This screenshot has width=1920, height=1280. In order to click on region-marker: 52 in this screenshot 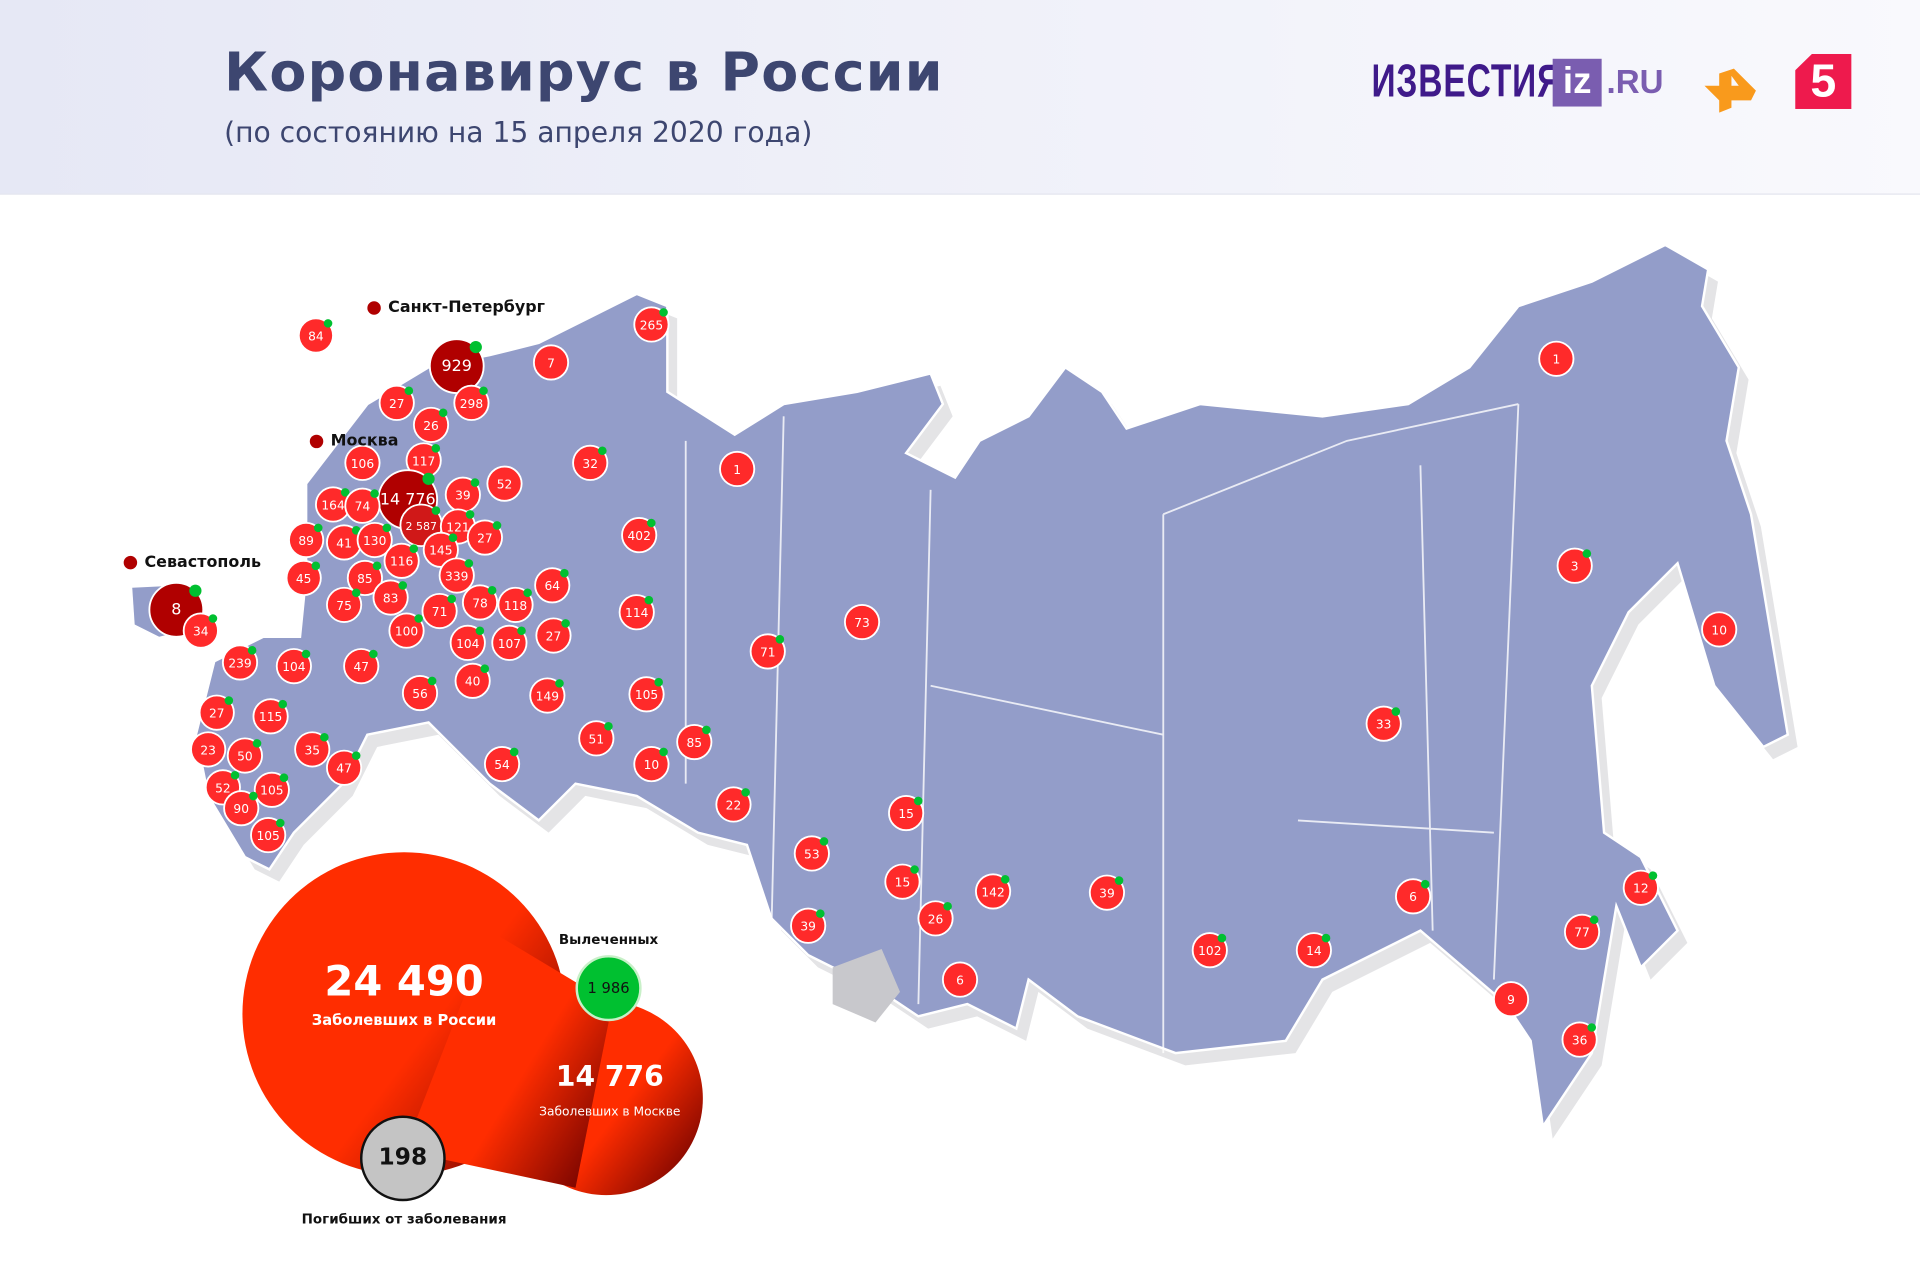, I will do `click(504, 483)`.